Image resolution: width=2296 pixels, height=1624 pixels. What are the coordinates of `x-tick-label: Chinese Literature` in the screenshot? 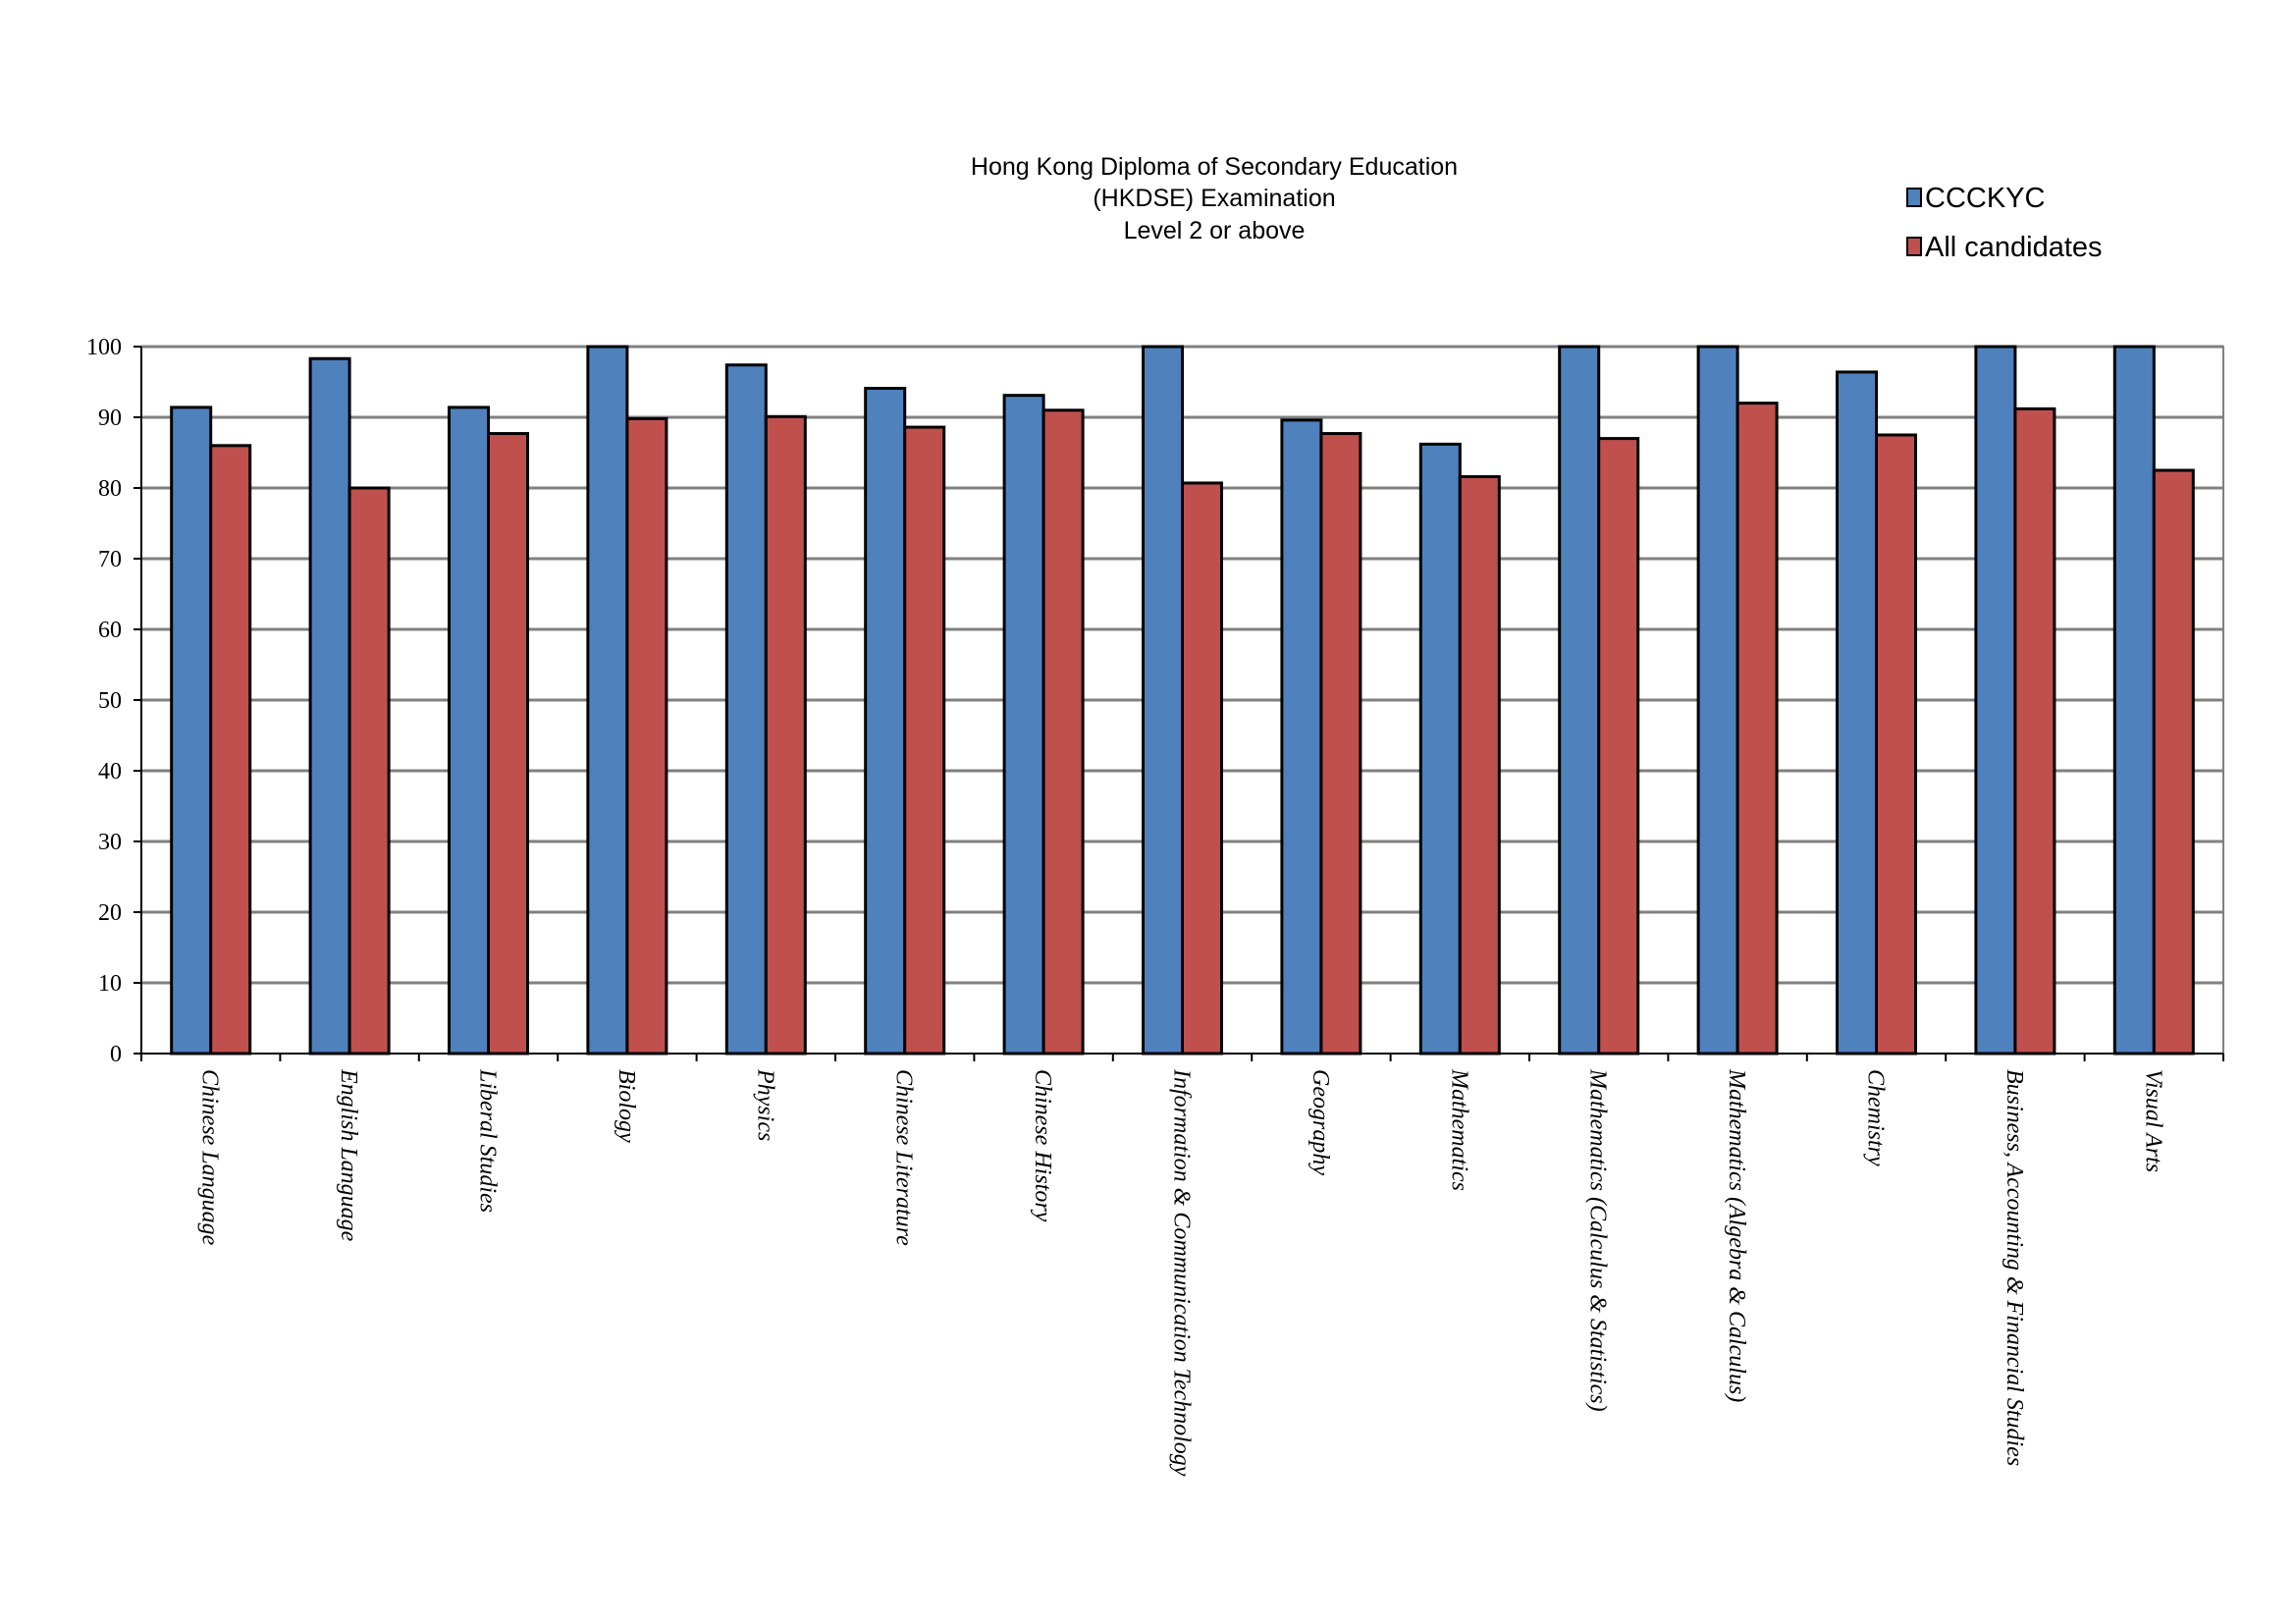 It's located at (904, 1157).